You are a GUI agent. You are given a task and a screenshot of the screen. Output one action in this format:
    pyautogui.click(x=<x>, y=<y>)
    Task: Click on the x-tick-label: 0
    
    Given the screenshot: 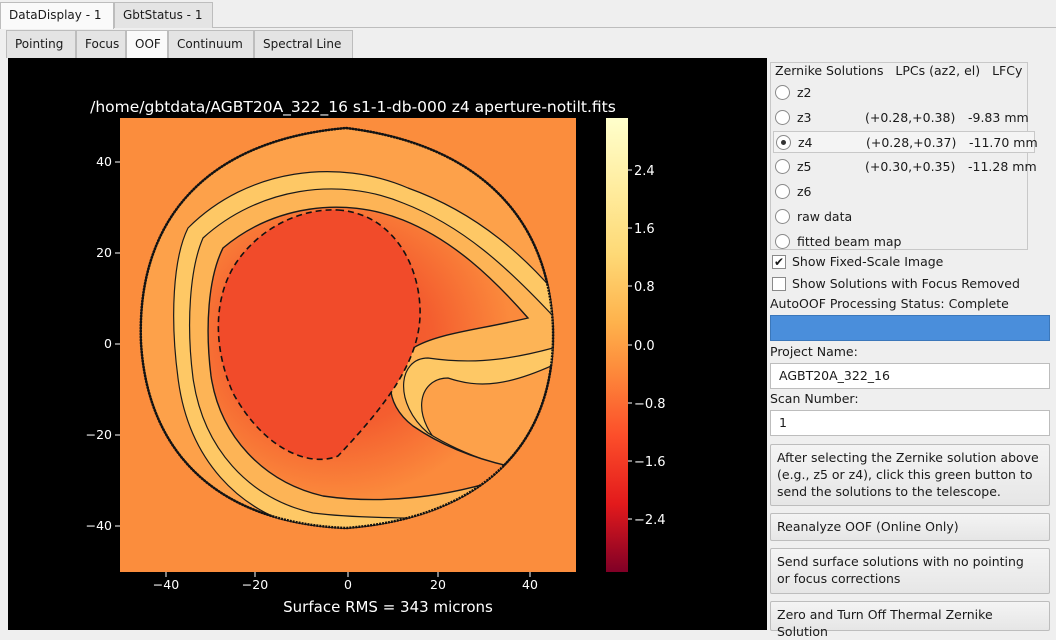 What is the action you would take?
    pyautogui.click(x=348, y=584)
    